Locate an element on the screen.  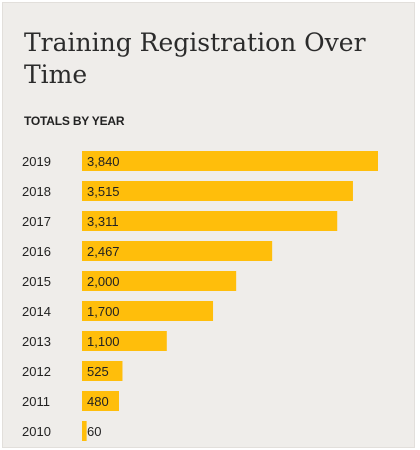
year-label-2014: 2014 is located at coordinates (36, 311).